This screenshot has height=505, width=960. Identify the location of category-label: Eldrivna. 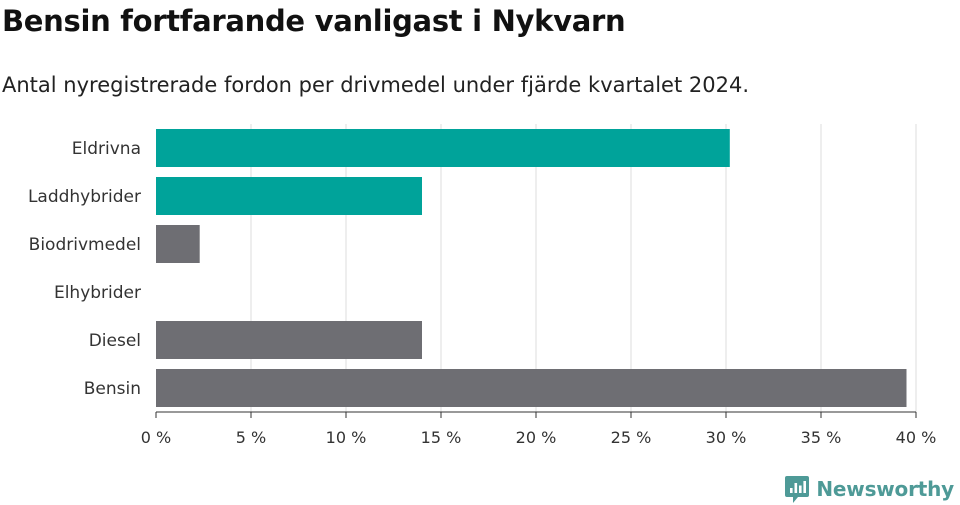
(106, 149).